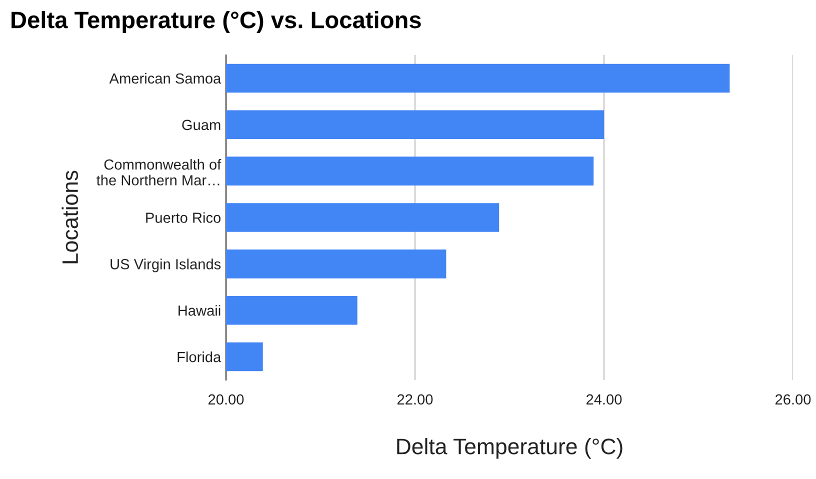  What do you see at coordinates (165, 265) in the screenshot?
I see `y-tick-label: US Virgin Islands` at bounding box center [165, 265].